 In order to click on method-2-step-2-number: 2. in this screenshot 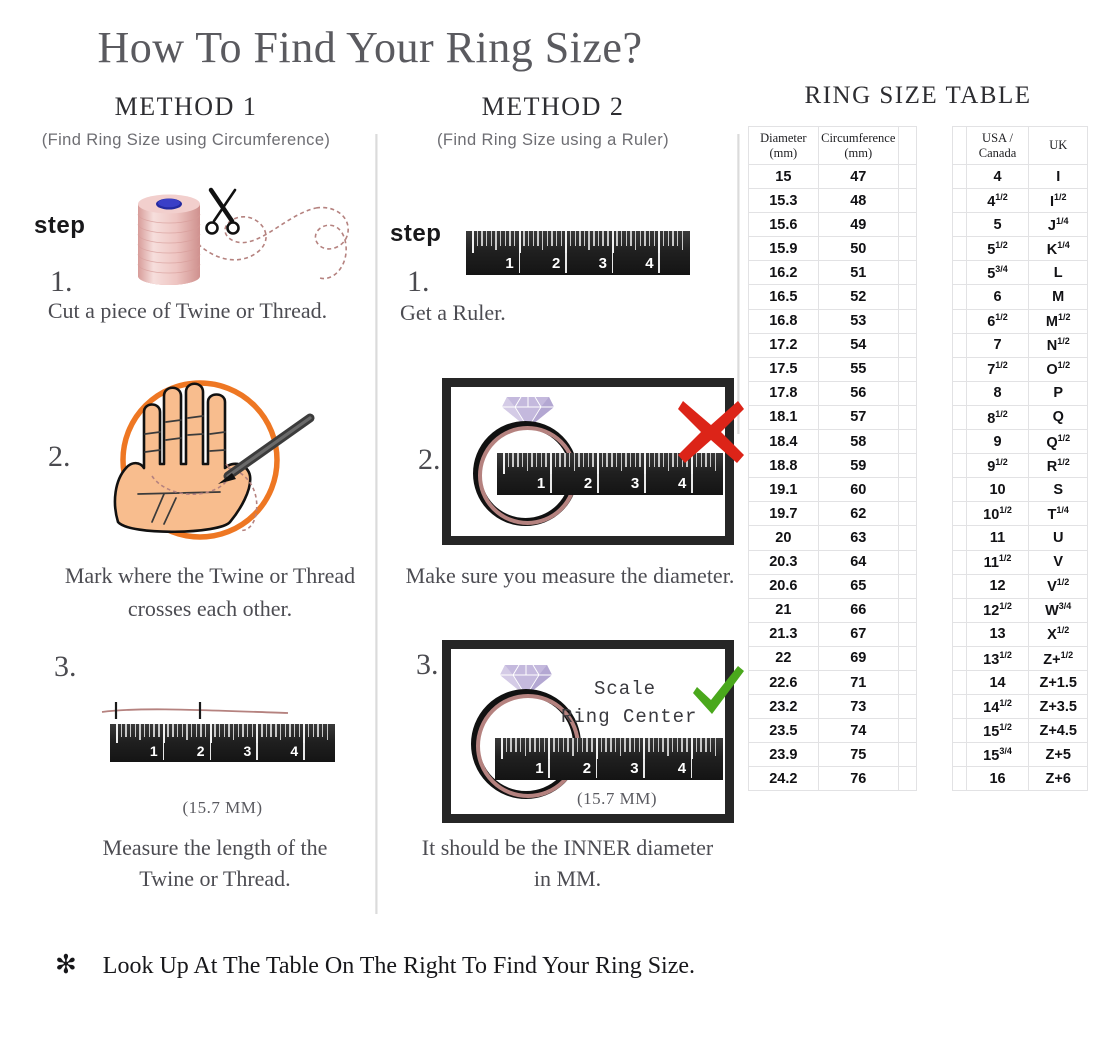, I will do `click(429, 459)`.